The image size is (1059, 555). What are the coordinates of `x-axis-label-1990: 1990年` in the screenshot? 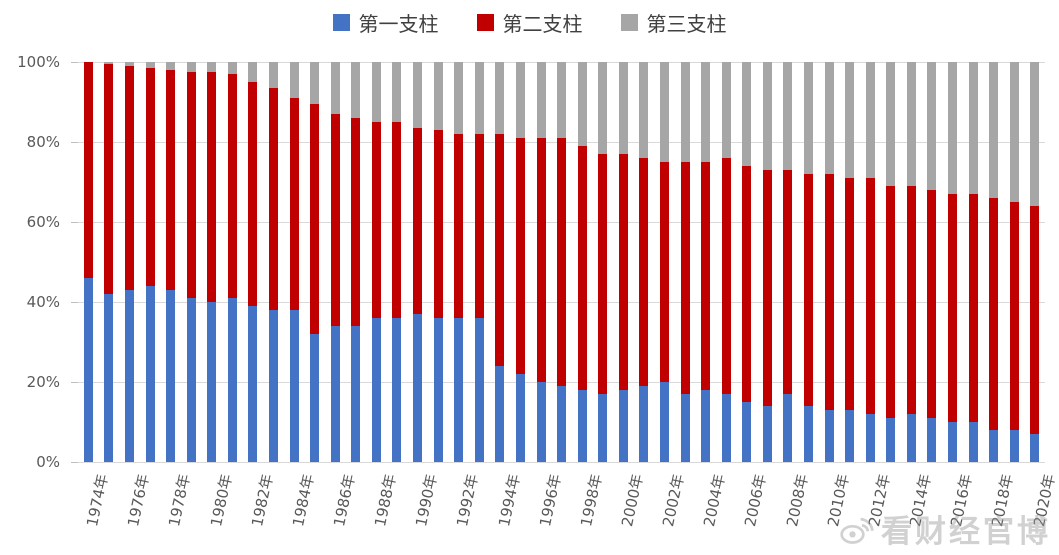 It's located at (427, 500).